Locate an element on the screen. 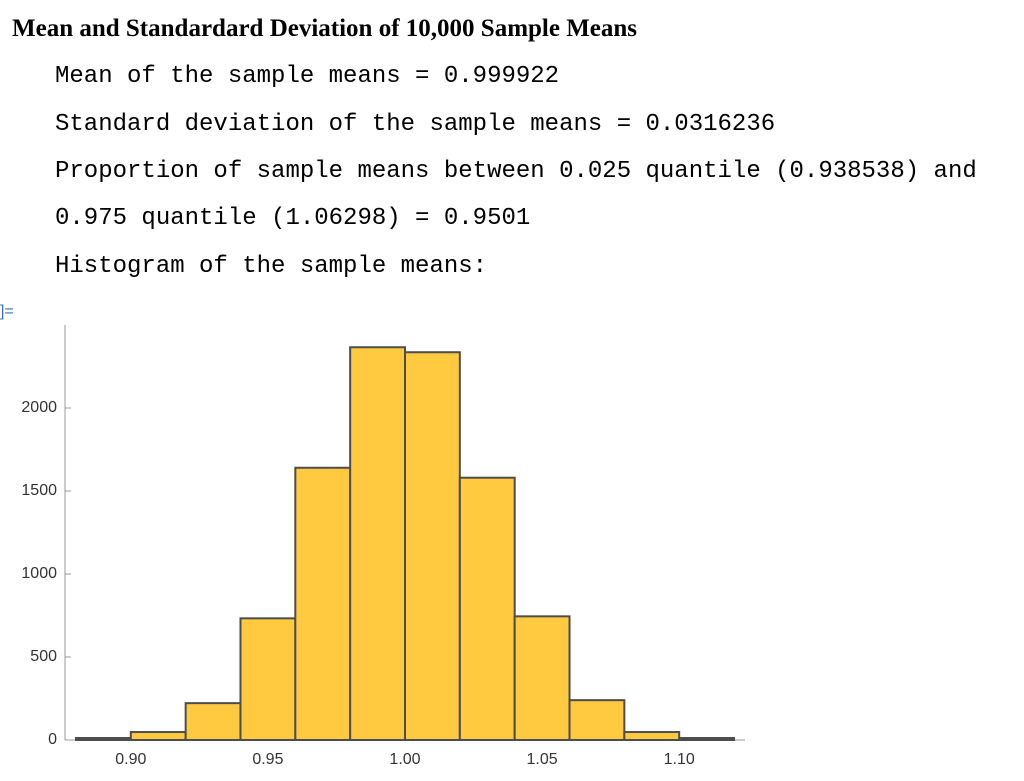 Image resolution: width=1024 pixels, height=781 pixels. x-tick-label: 1.10 is located at coordinates (679, 759).